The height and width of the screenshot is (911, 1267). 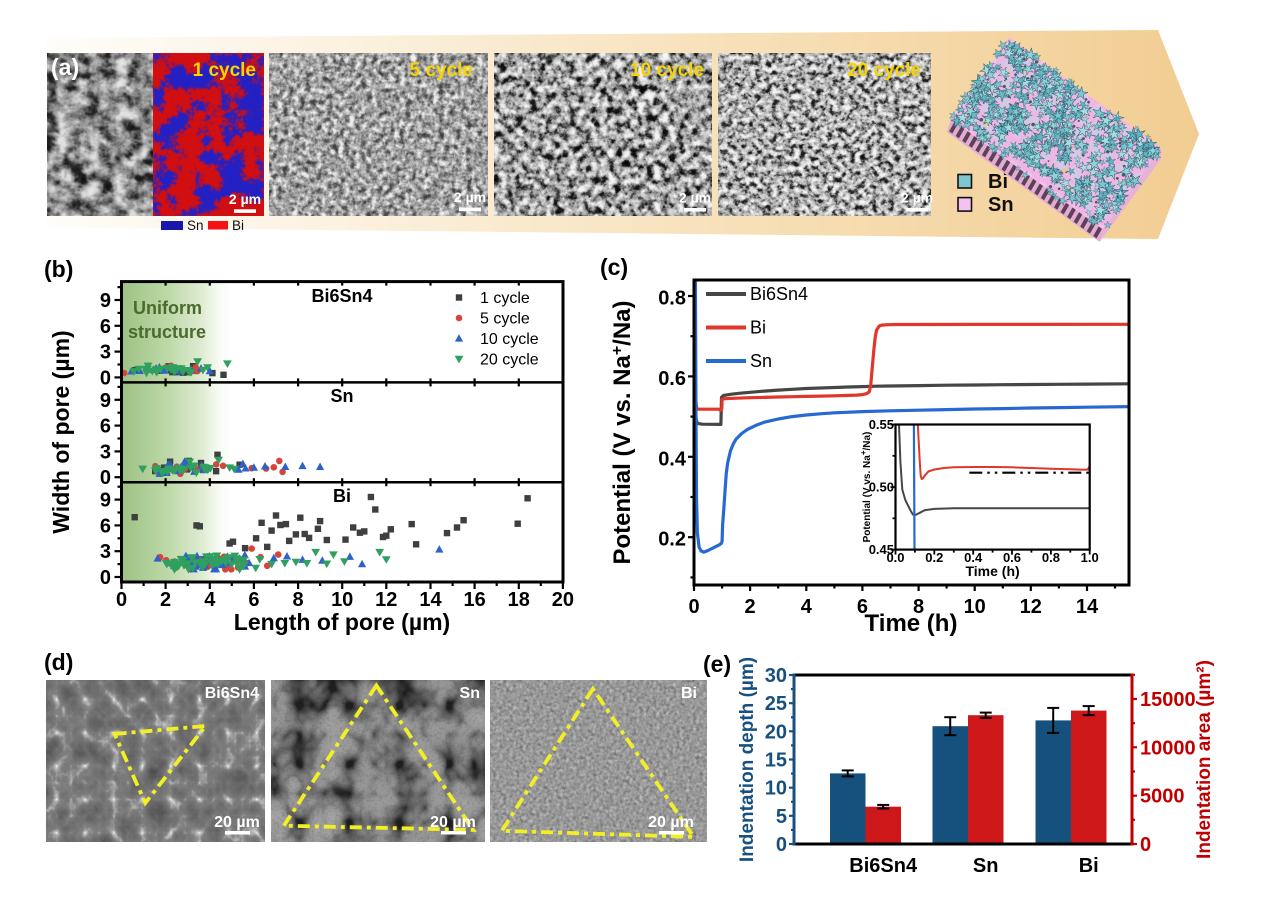 What do you see at coordinates (781, 817) in the screenshot?
I see `svg-text: 5` at bounding box center [781, 817].